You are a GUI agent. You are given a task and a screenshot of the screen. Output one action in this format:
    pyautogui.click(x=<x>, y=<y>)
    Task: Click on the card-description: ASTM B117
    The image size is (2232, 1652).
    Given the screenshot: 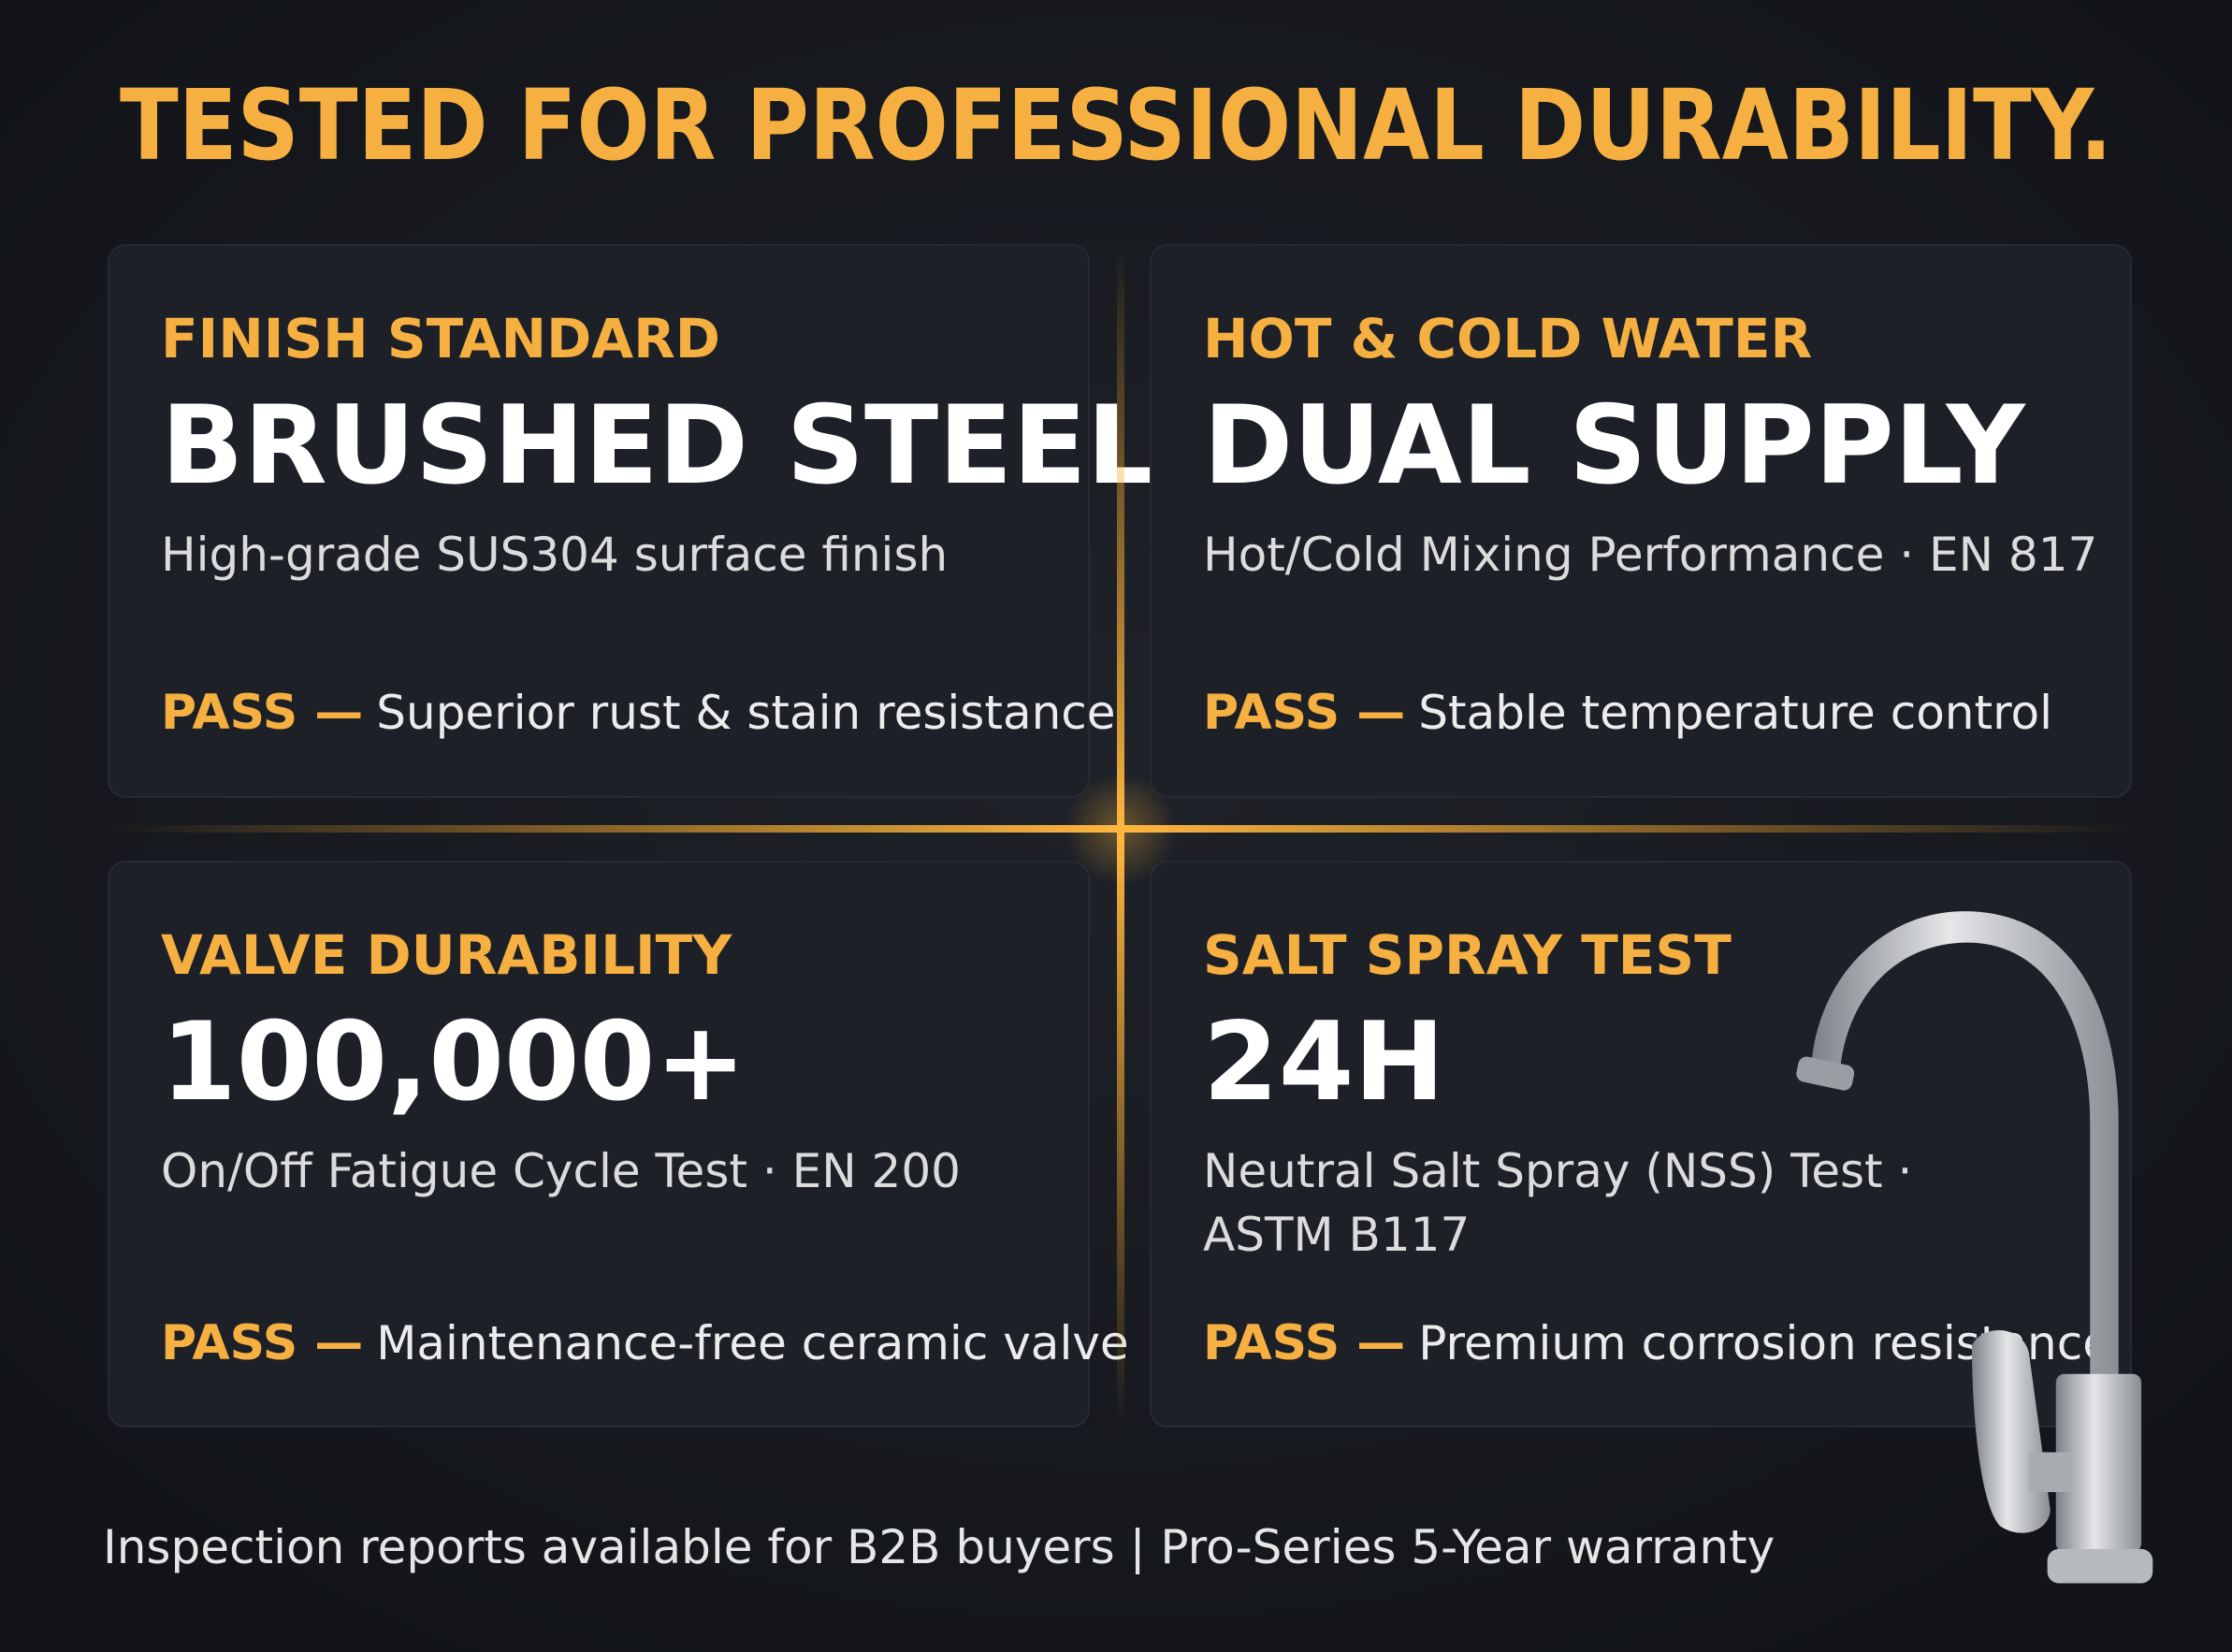 What is the action you would take?
    pyautogui.click(x=1336, y=1235)
    